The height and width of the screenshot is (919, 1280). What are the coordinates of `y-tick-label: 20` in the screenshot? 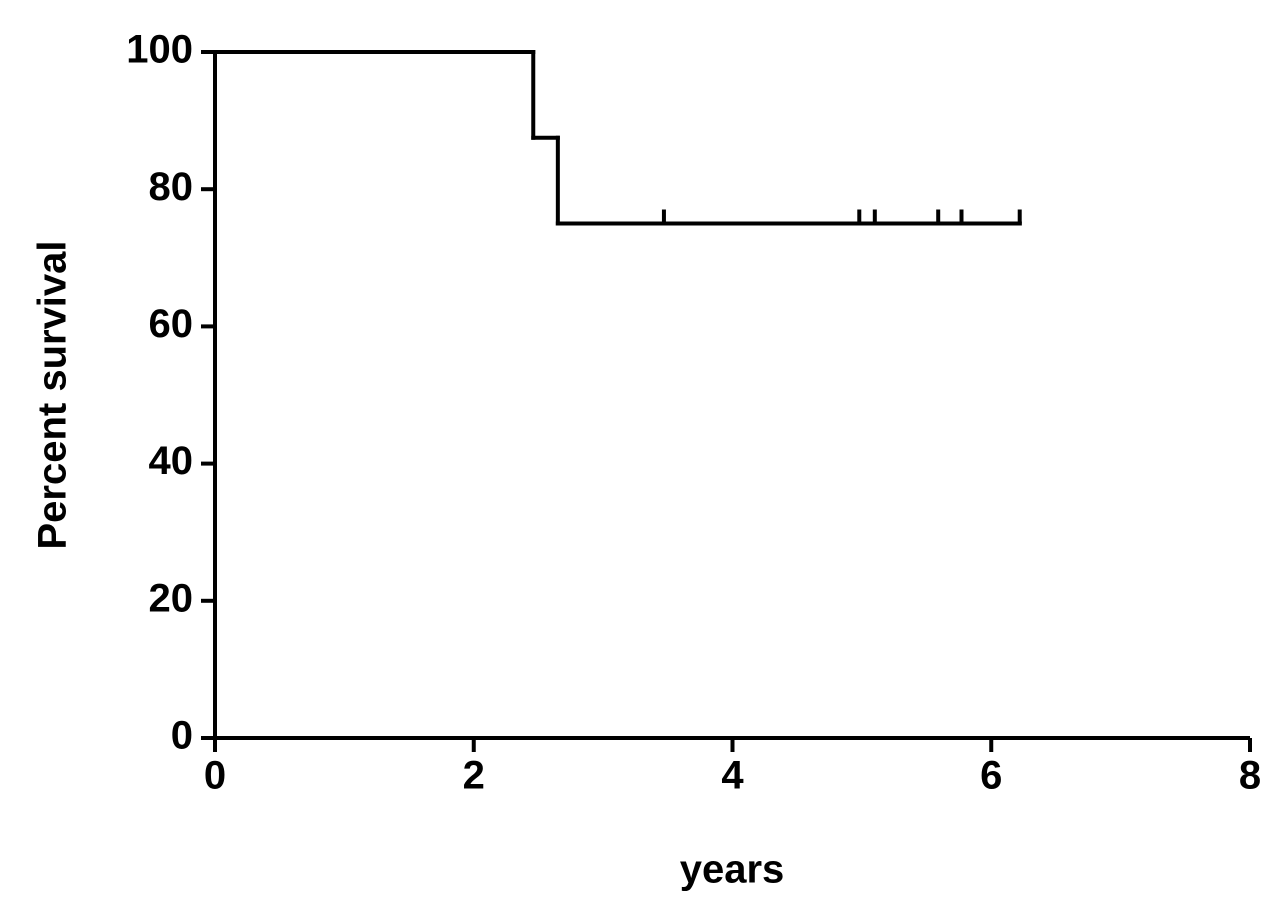 It's located at (171, 598).